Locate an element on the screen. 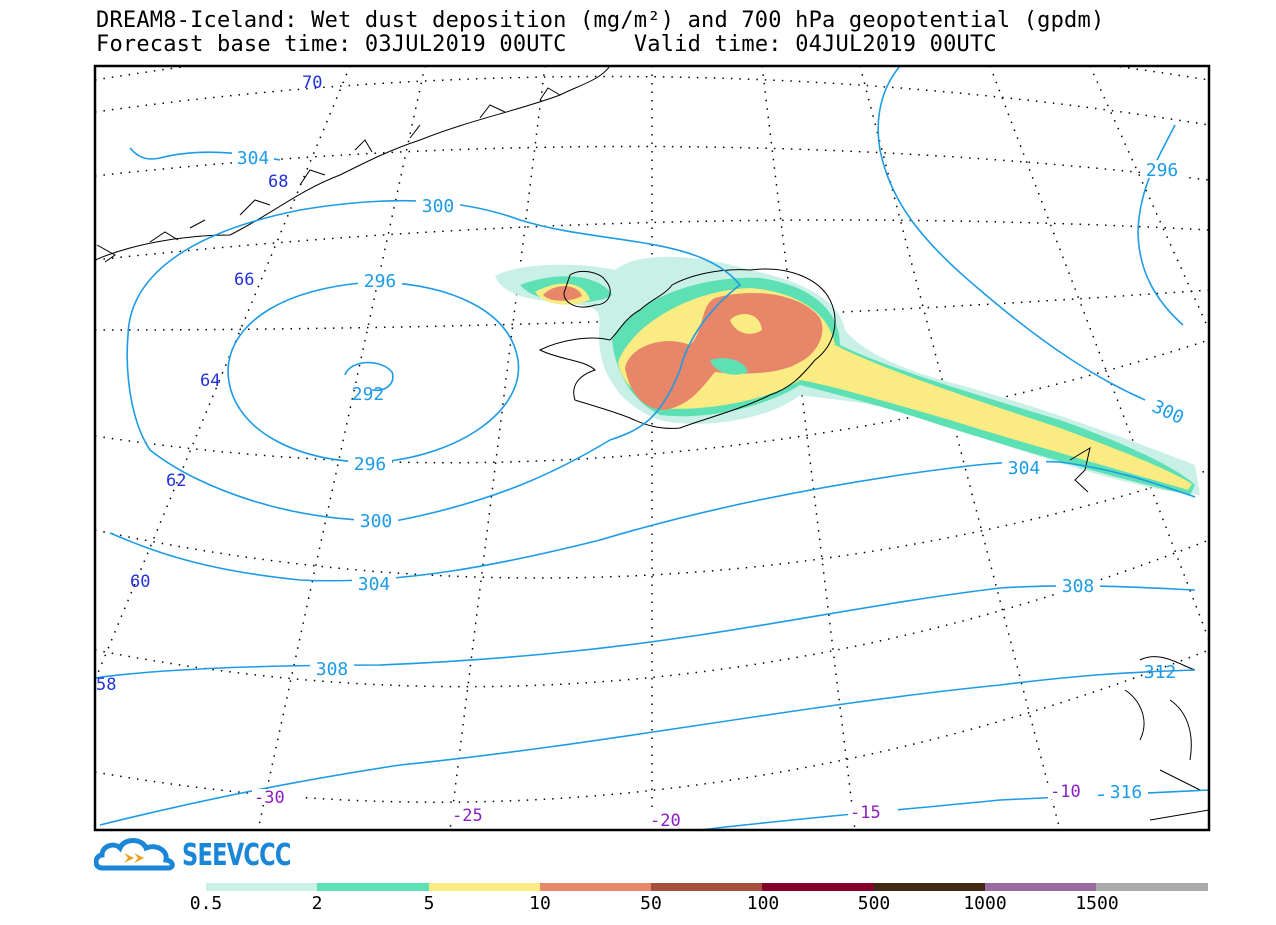 The width and height of the screenshot is (1276, 925). longitude-label: -30 is located at coordinates (269, 798).